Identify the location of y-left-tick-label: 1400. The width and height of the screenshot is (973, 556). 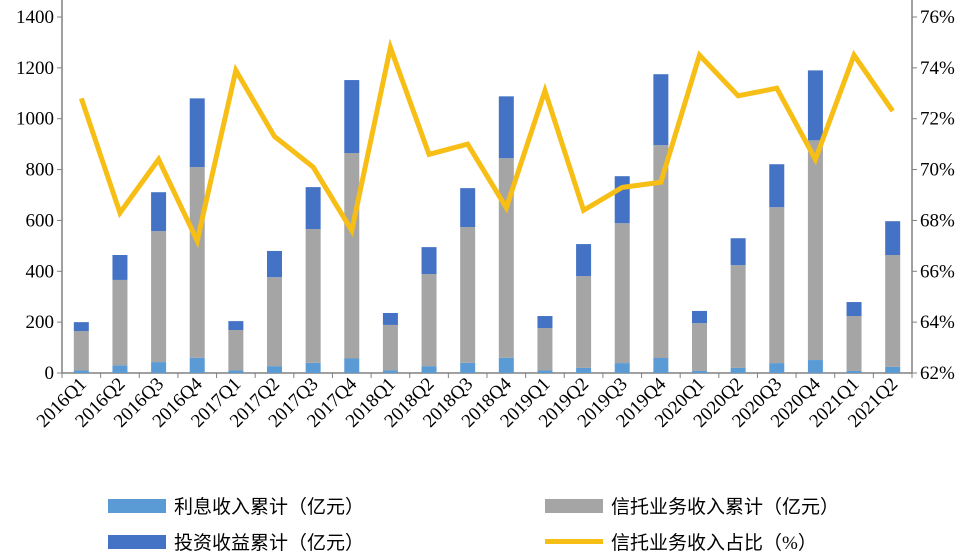
(35, 17).